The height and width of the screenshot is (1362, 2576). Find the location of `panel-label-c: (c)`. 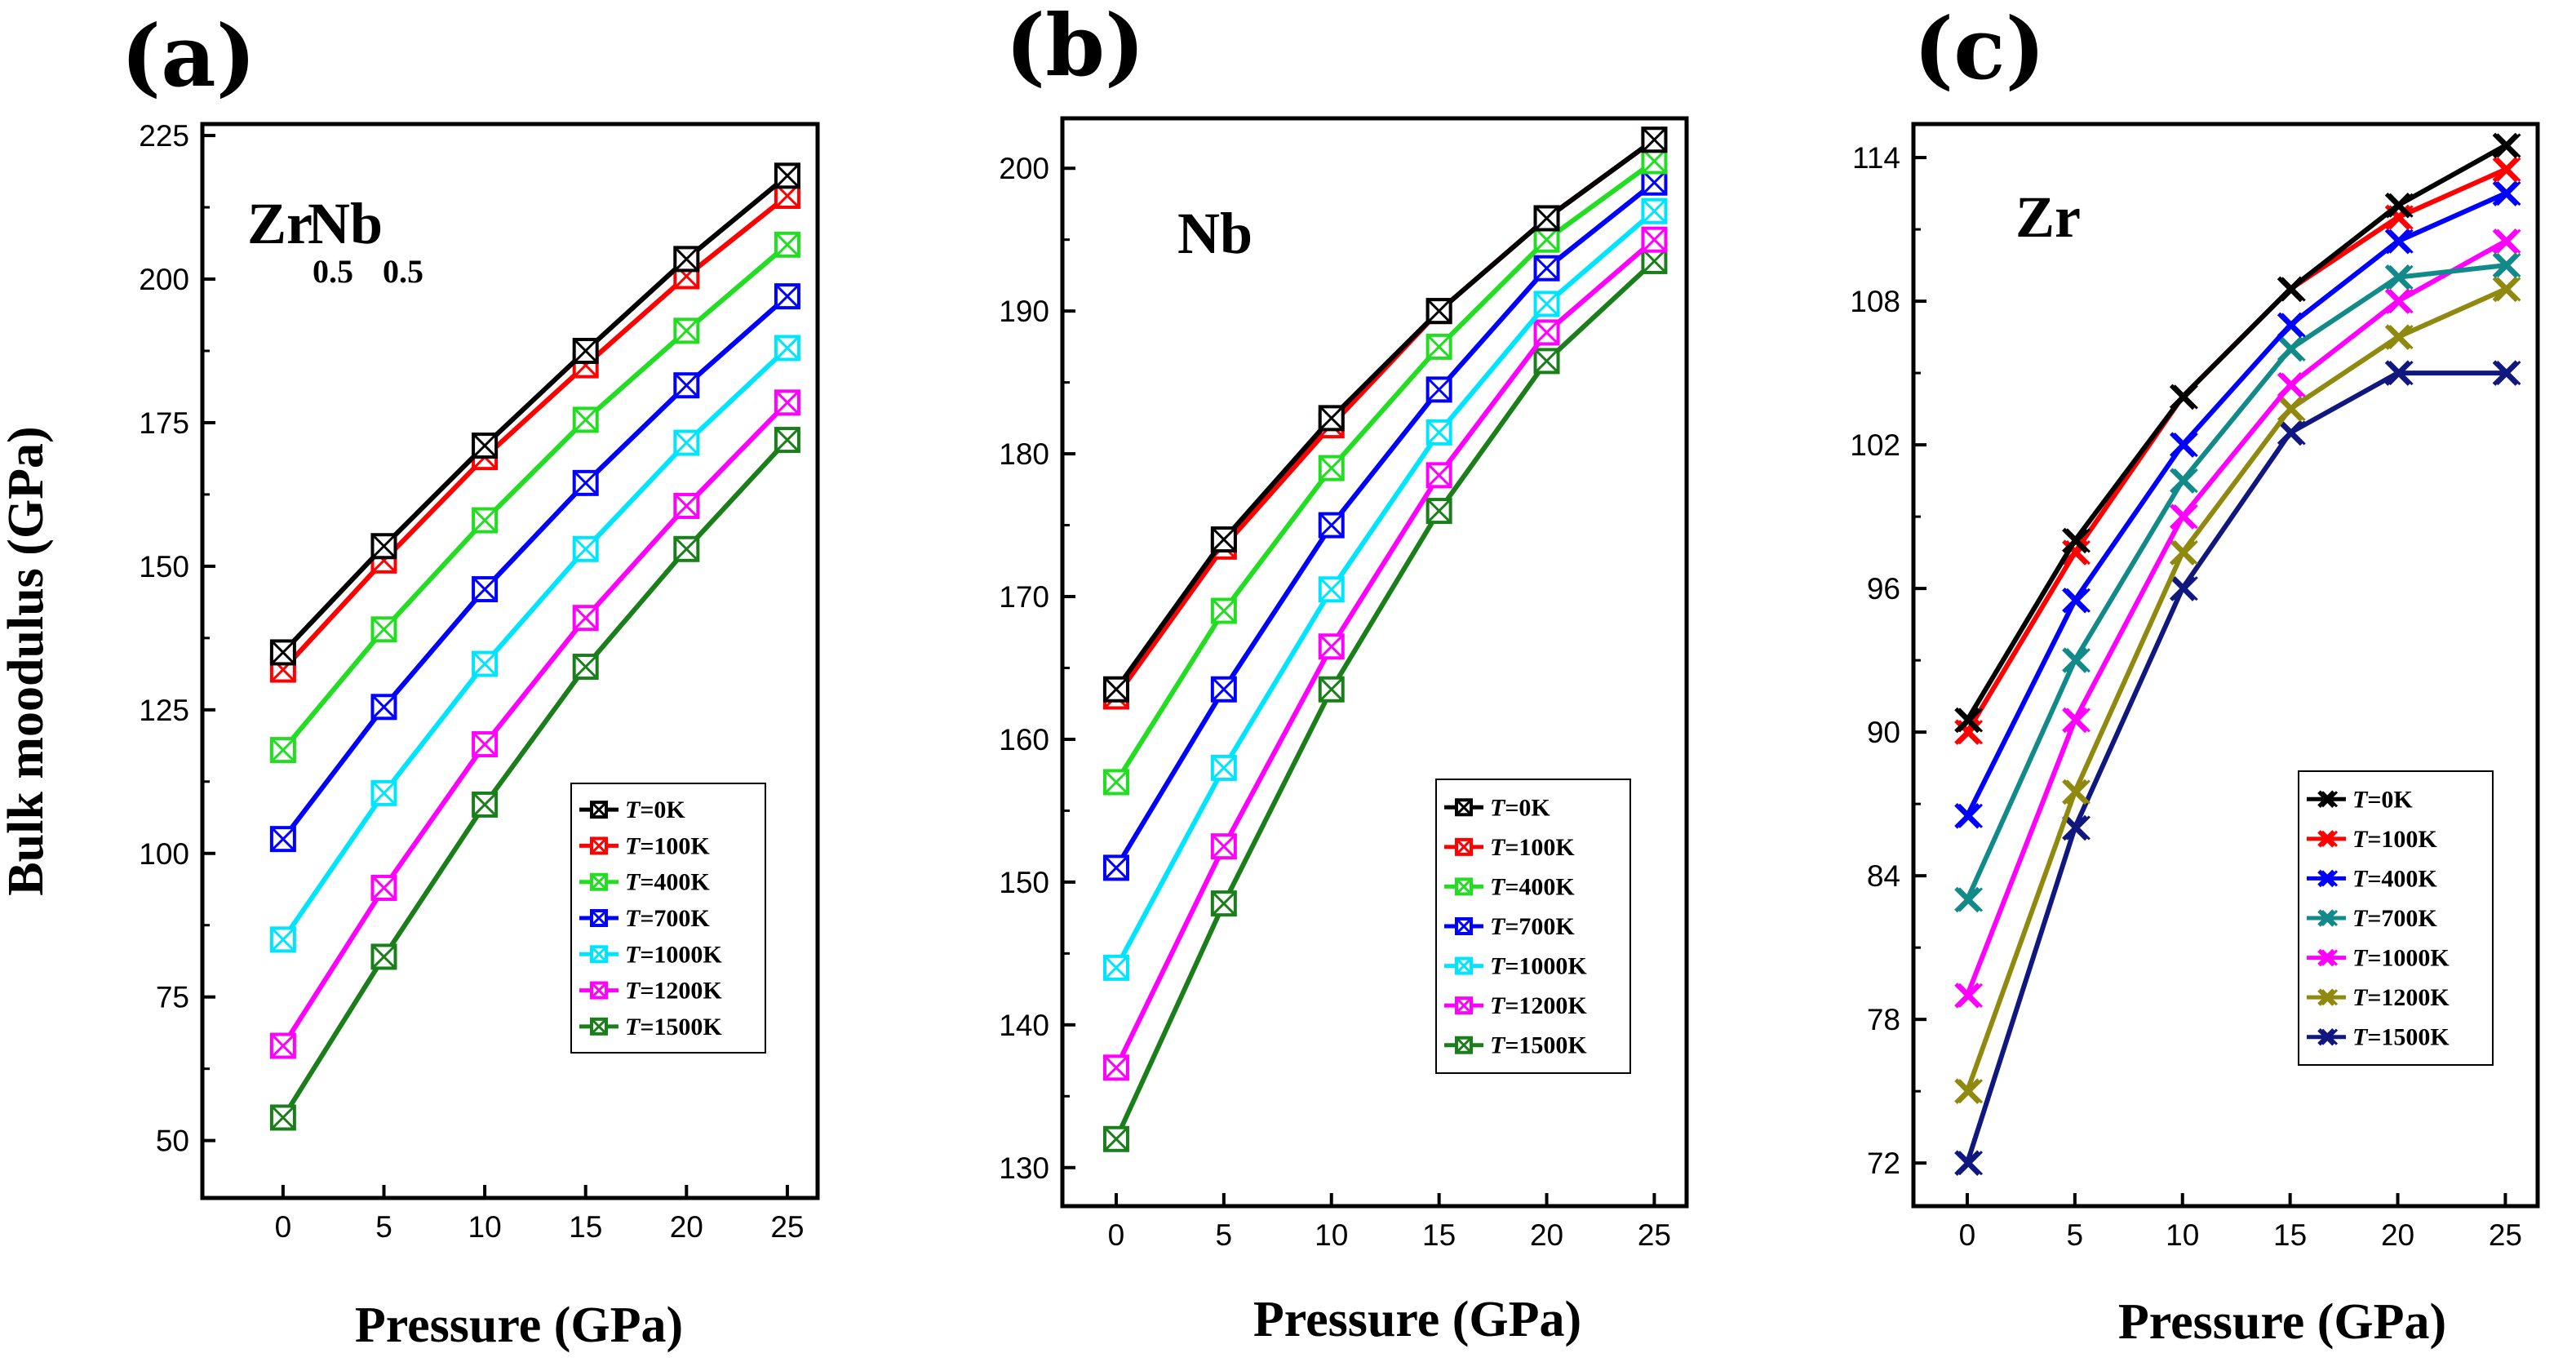

panel-label-c: (c) is located at coordinates (1979, 50).